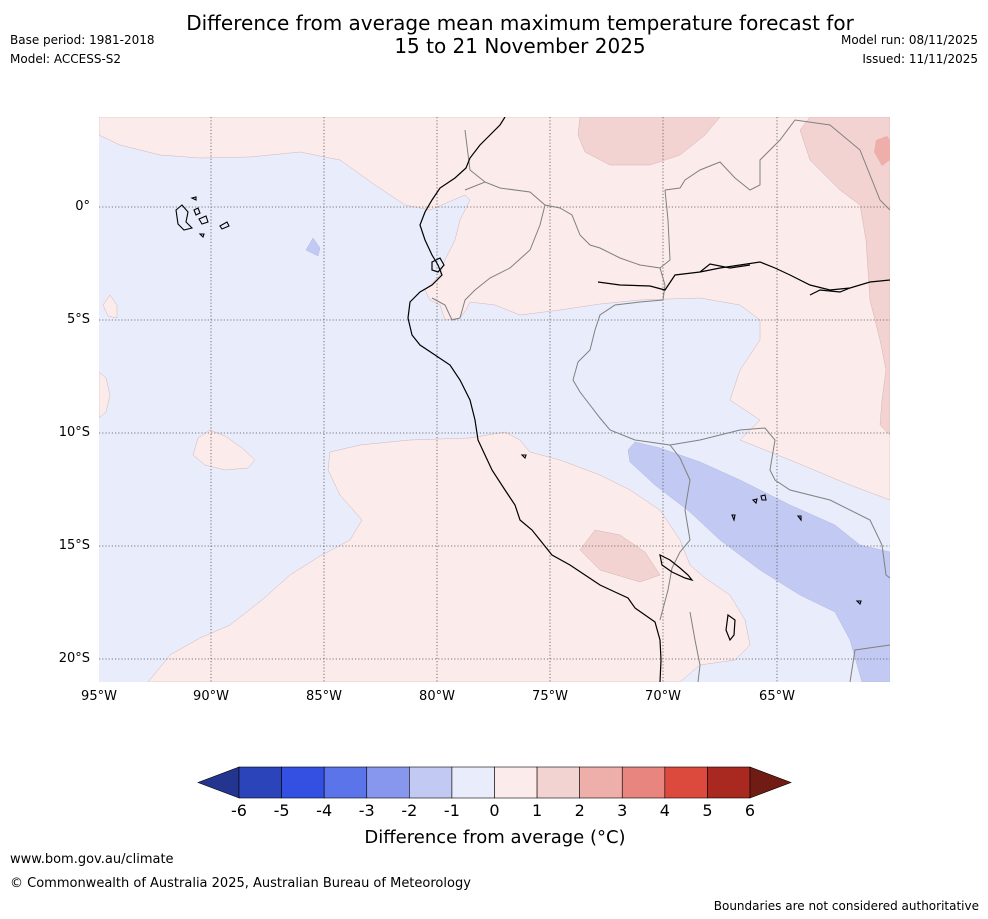  Describe the element at coordinates (909, 40) in the screenshot. I see `model-run-label: Model run: 08/11/2025` at that location.